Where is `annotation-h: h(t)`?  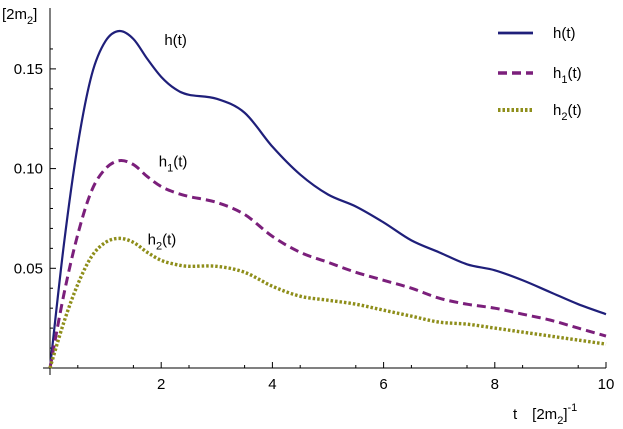
annotation-h: h(t) is located at coordinates (175, 40).